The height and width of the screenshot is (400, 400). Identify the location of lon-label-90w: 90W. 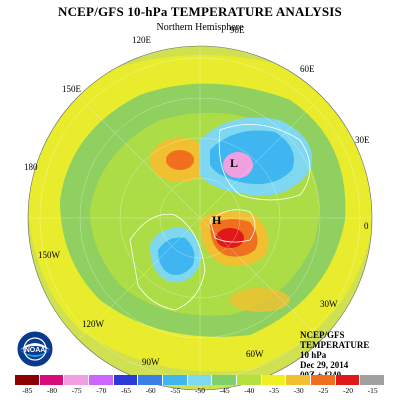
(151, 362).